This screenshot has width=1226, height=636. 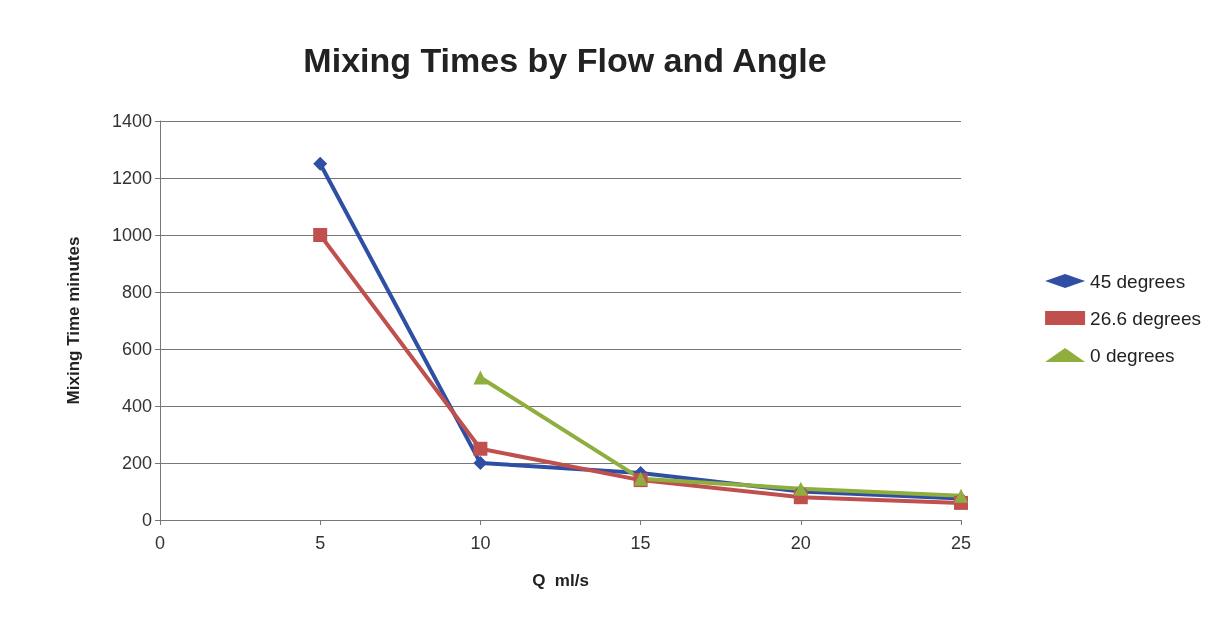 I want to click on y-tick-label: 1200, so click(x=131, y=178).